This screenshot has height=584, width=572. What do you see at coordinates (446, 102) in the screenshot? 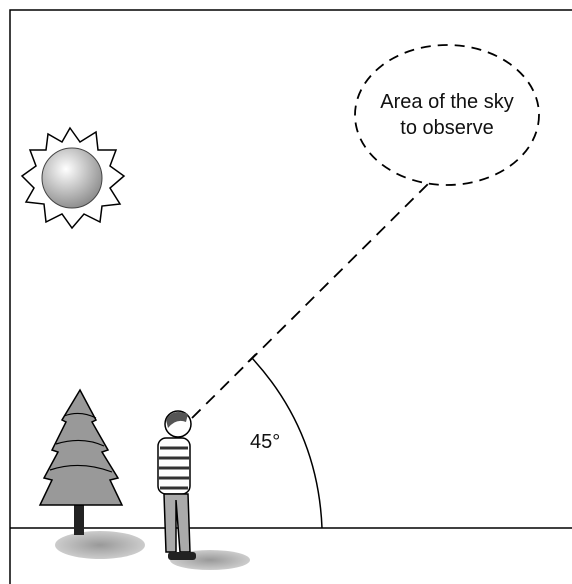
I see `sky-area-label: Area of the sky` at bounding box center [446, 102].